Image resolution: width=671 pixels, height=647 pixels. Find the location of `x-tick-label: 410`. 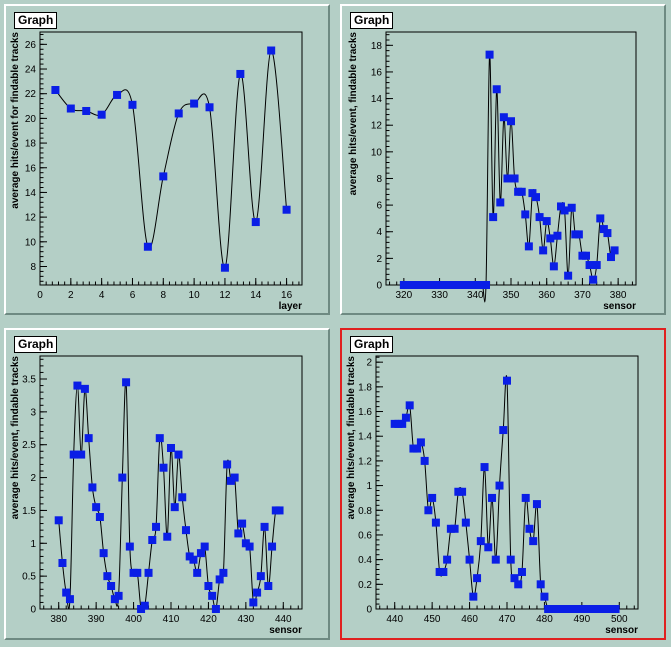

x-tick-label: 410 is located at coordinates (171, 619).